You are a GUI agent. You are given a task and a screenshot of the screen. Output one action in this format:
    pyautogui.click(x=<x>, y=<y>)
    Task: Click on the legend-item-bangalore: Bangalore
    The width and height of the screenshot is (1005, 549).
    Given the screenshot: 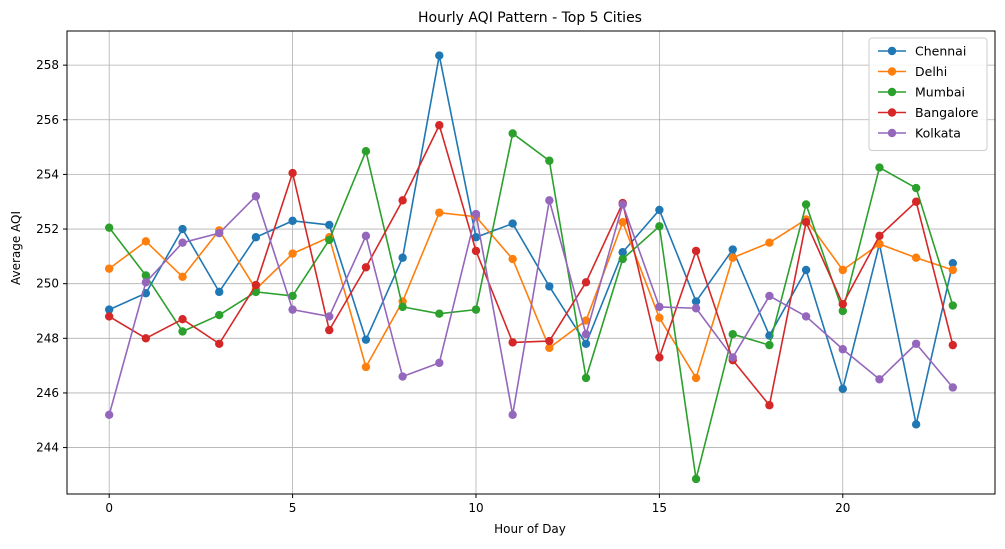 What is the action you would take?
    pyautogui.click(x=928, y=112)
    